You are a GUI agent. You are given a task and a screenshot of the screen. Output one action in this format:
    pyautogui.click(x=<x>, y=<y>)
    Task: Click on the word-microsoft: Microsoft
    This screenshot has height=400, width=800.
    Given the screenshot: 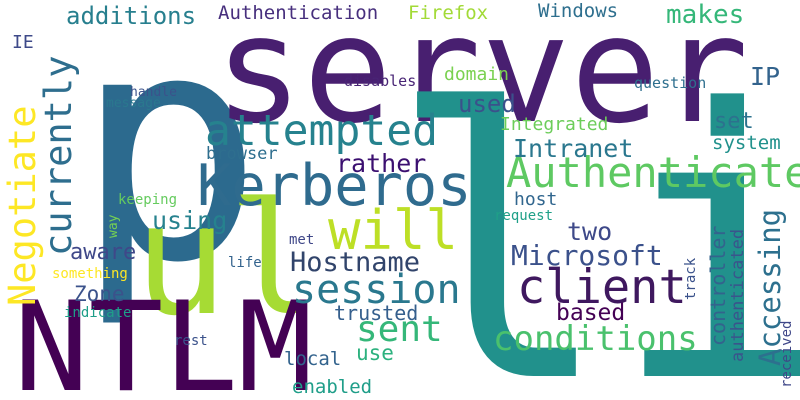 What is the action you would take?
    pyautogui.click(x=587, y=255)
    